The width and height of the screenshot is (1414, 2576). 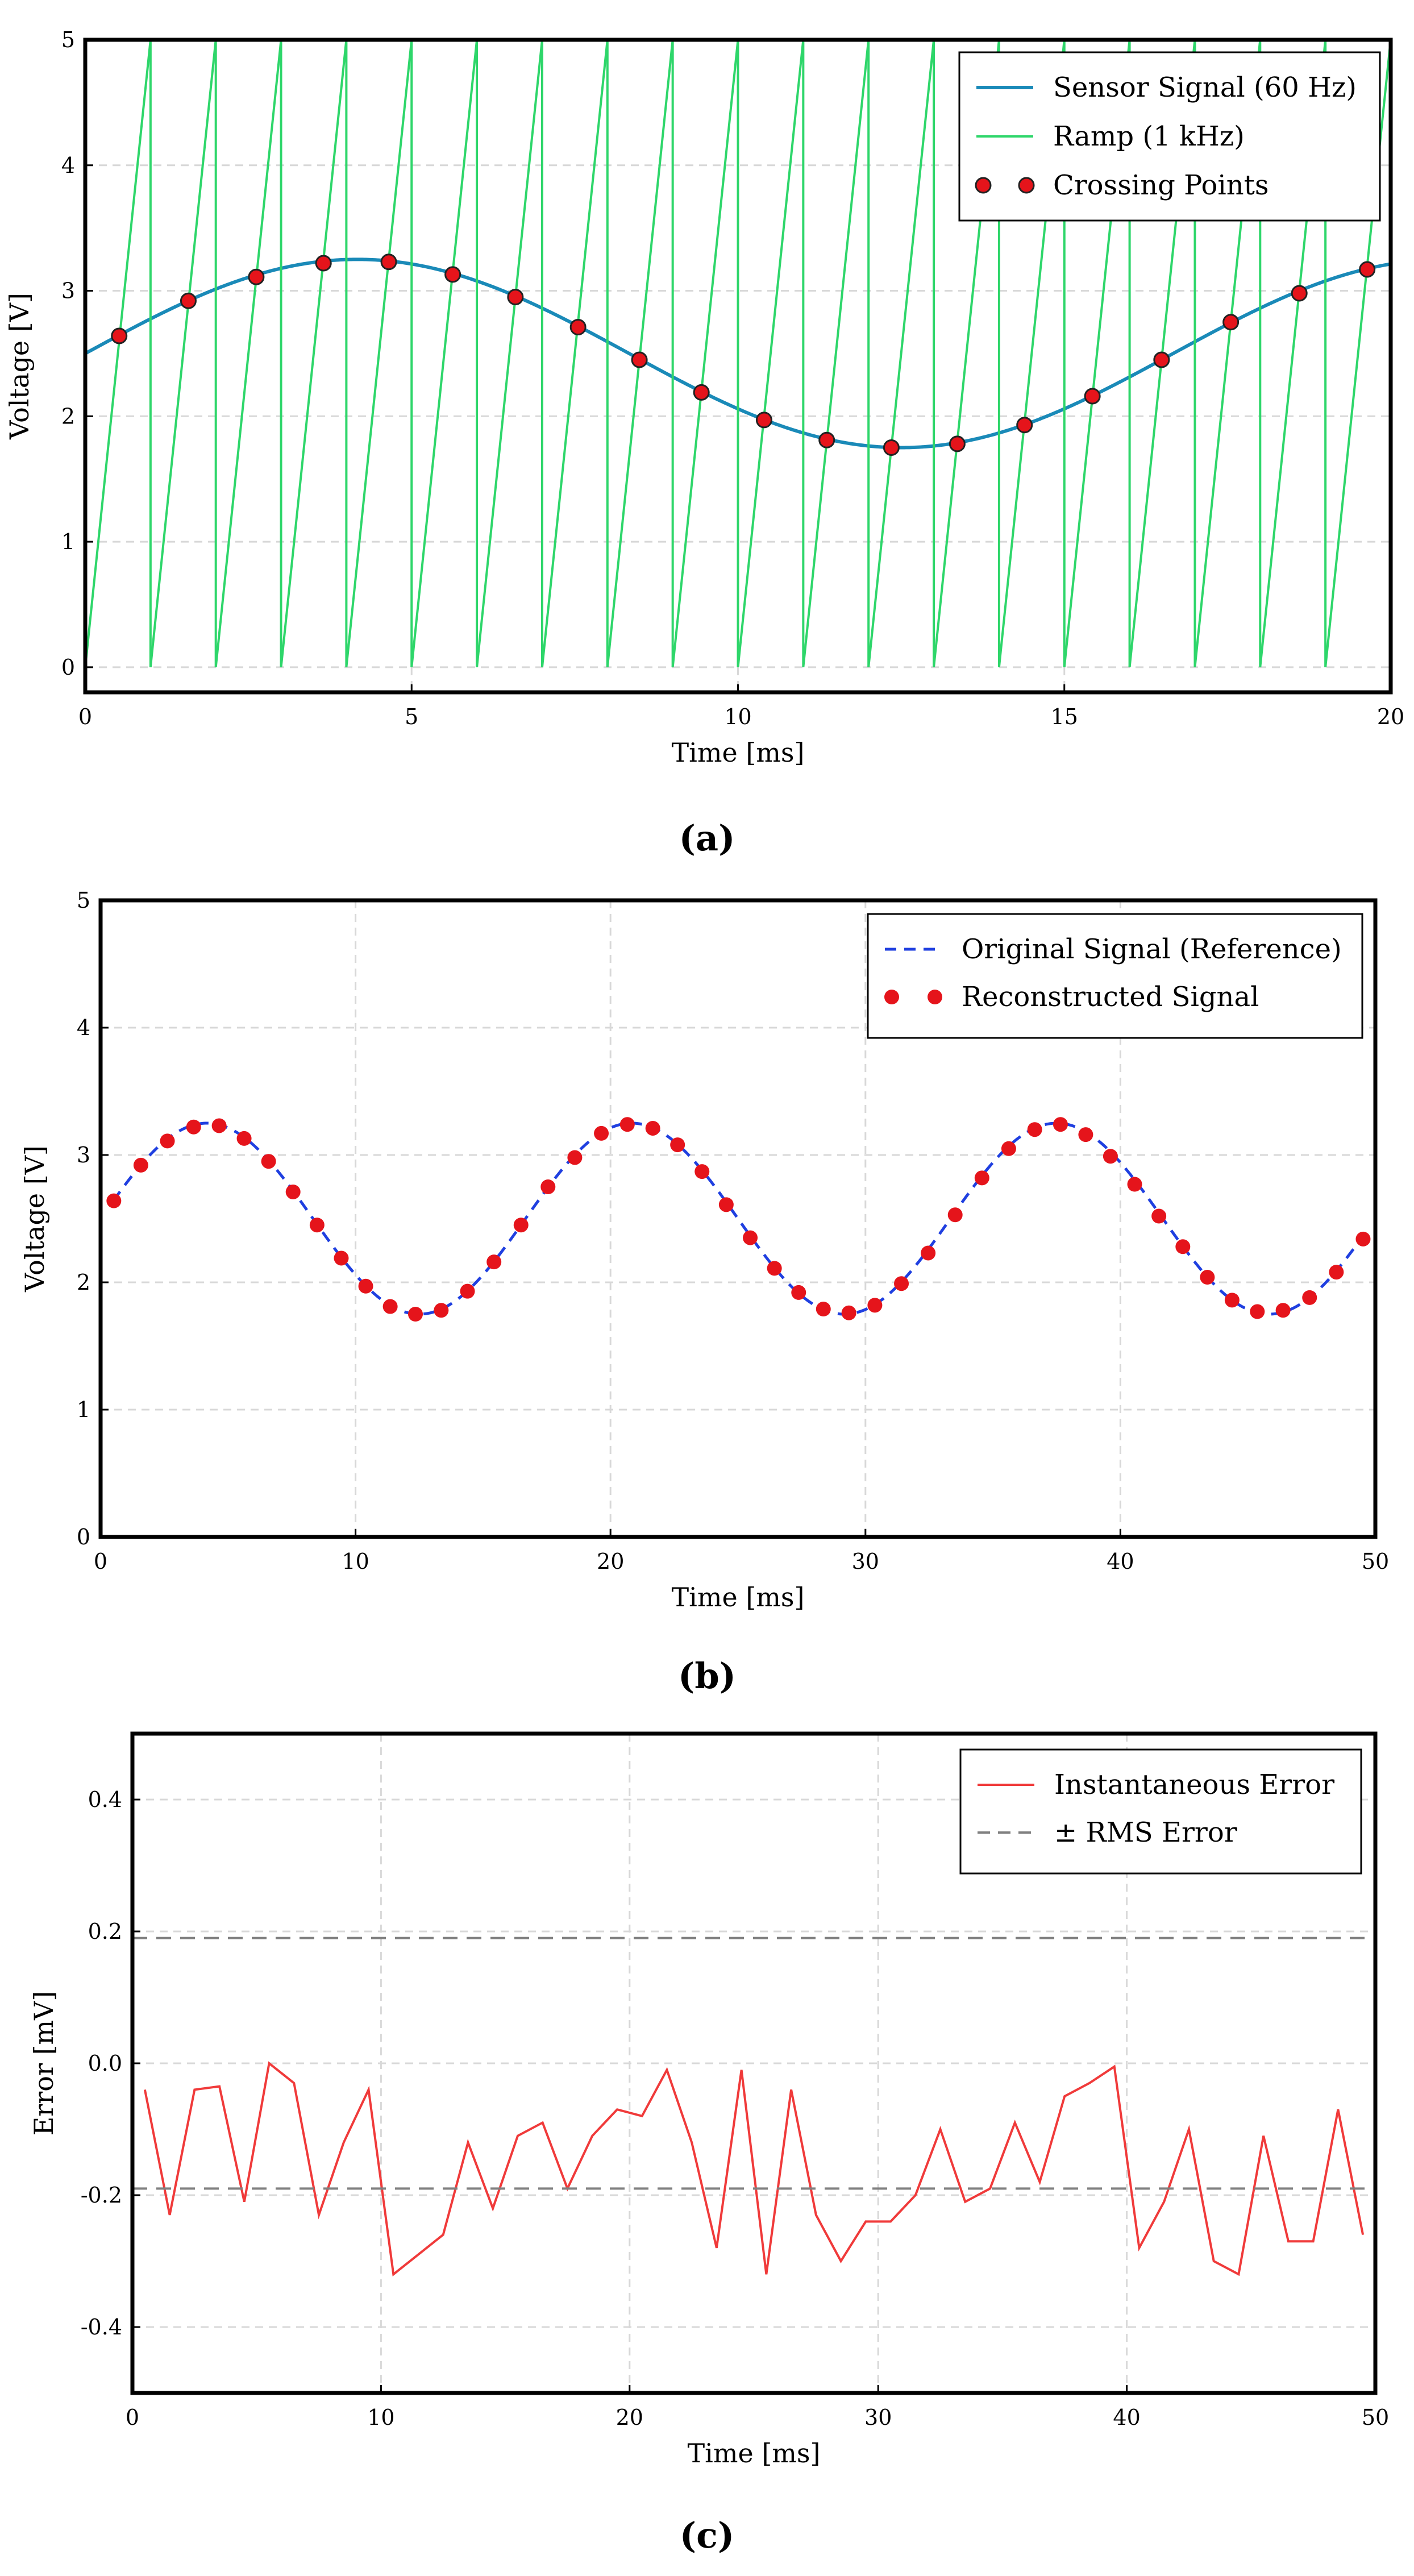 I want to click on x-tick-label: 40, so click(x=1120, y=1562).